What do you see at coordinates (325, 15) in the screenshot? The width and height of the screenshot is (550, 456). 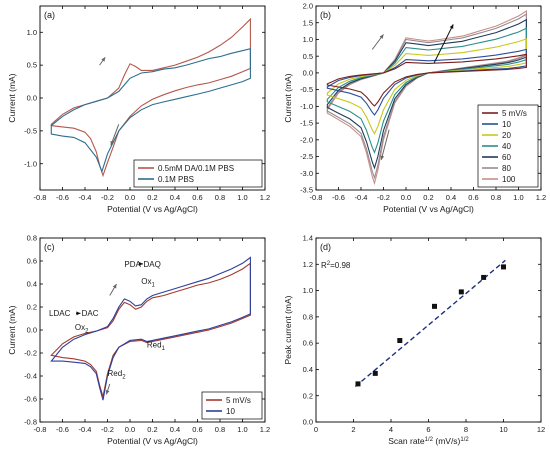 I see `panel-label: (b)` at bounding box center [325, 15].